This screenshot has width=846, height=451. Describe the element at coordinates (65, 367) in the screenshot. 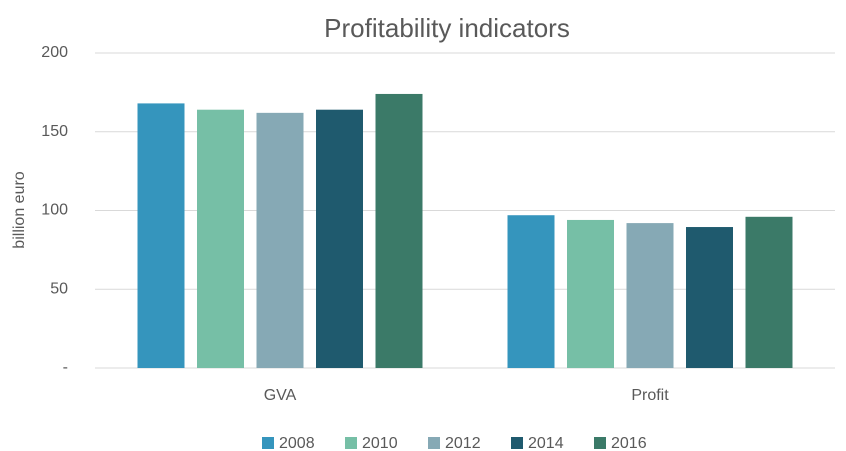

I see `y-tick-label: -` at that location.